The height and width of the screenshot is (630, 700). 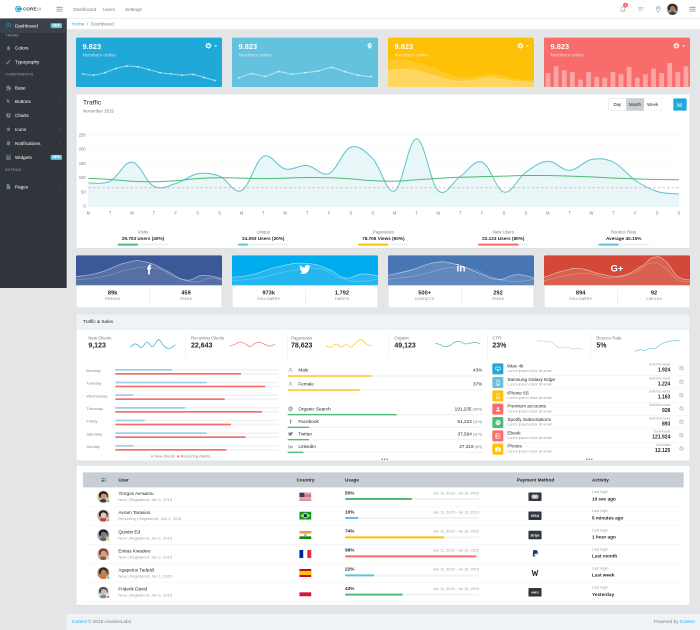 What do you see at coordinates (535, 516) in the screenshot?
I see `svg-text: VISA` at bounding box center [535, 516].